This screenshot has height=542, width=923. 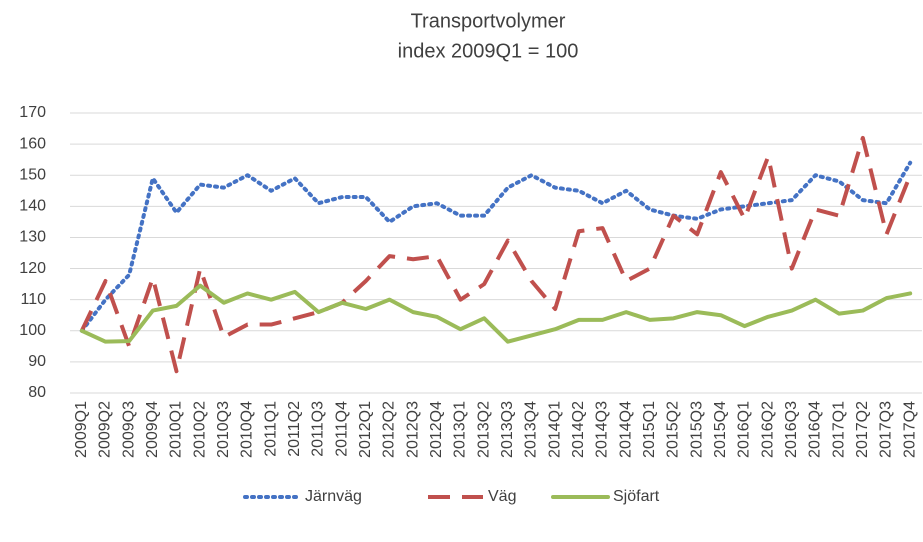 What do you see at coordinates (720, 429) in the screenshot?
I see `x-tick-label: 2015Q4` at bounding box center [720, 429].